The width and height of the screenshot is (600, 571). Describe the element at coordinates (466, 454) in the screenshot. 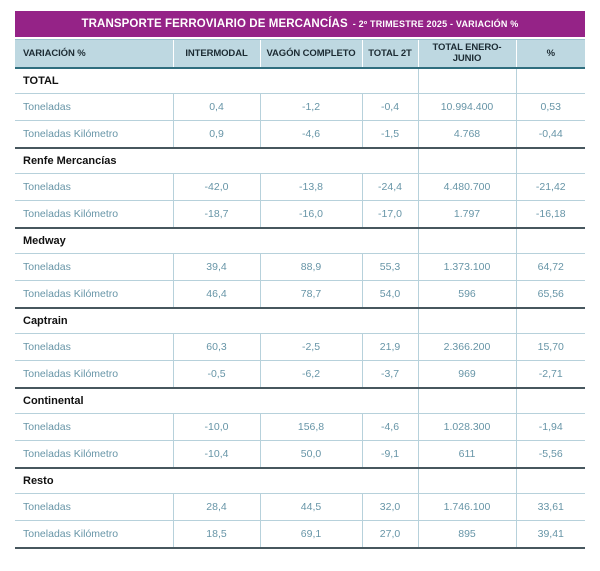

I see `value-cell: 611` at that location.